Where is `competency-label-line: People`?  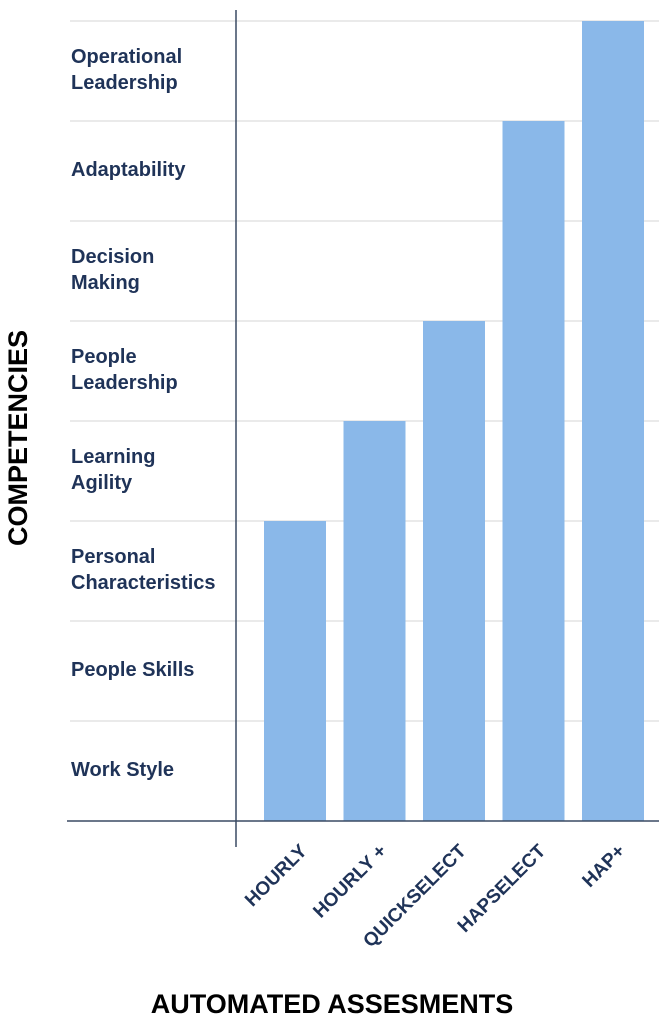
competency-label-line: People is located at coordinates (104, 357).